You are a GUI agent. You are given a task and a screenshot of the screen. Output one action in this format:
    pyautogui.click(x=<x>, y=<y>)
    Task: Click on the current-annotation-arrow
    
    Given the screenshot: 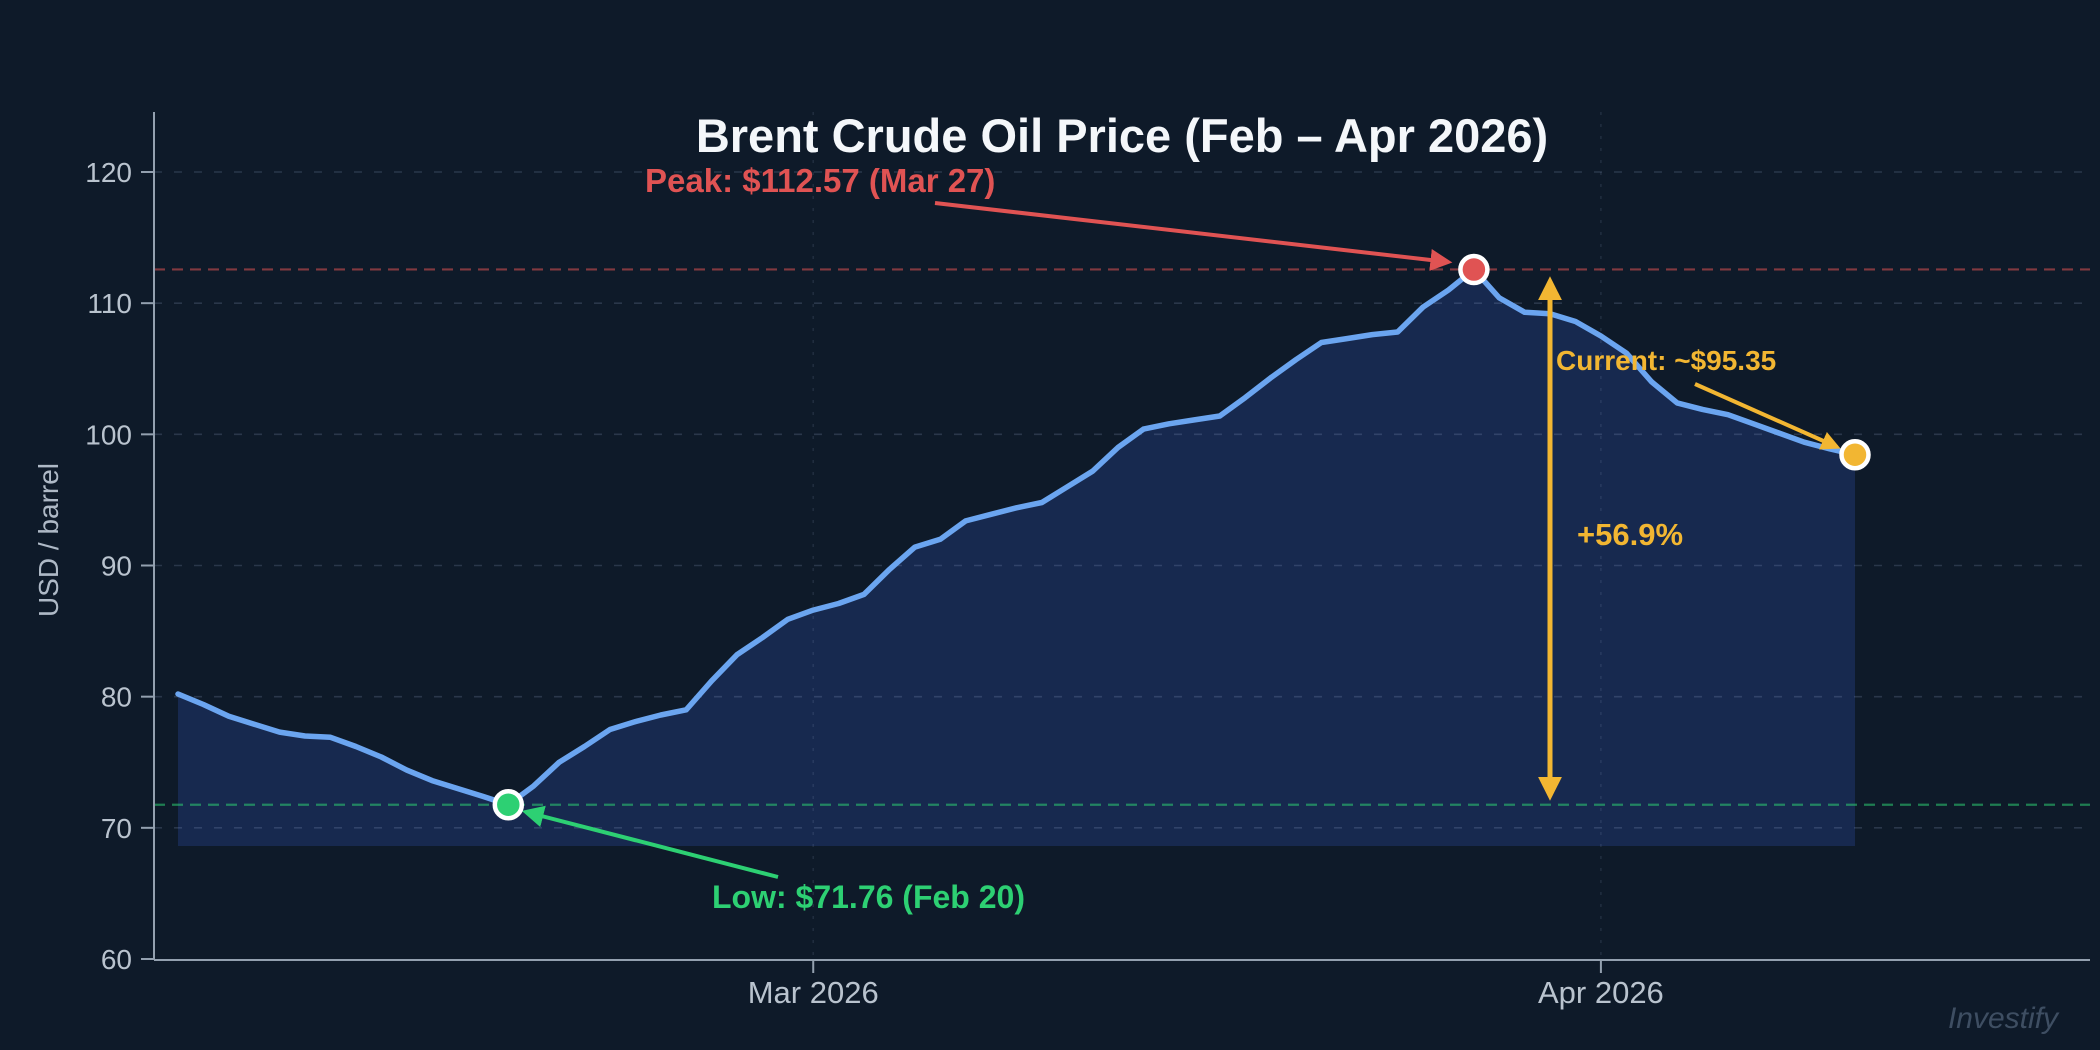 What is the action you would take?
    pyautogui.click(x=1767, y=416)
    